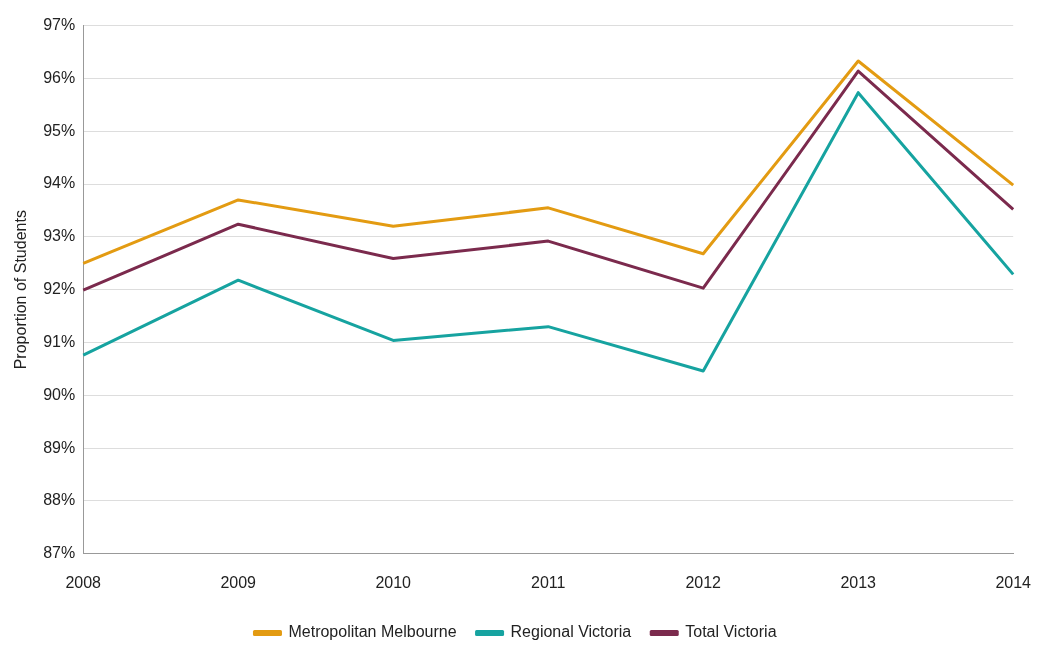  I want to click on y-tick-label: 88%, so click(59, 500).